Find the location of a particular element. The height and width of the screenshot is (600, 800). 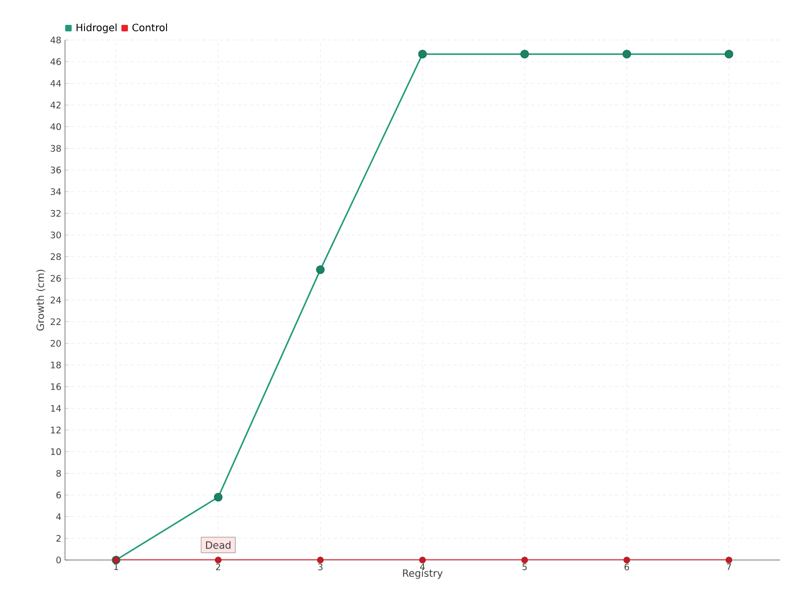

y-tick-label: 22 is located at coordinates (55, 321).